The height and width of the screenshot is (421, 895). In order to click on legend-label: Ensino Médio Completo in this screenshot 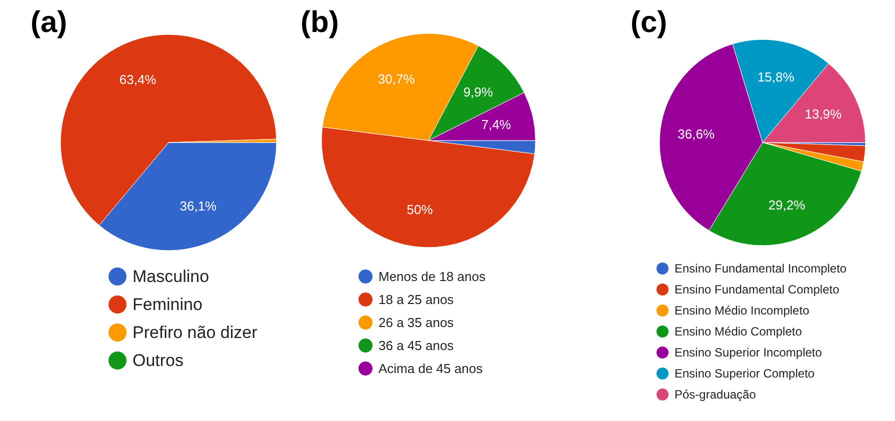, I will do `click(738, 331)`.